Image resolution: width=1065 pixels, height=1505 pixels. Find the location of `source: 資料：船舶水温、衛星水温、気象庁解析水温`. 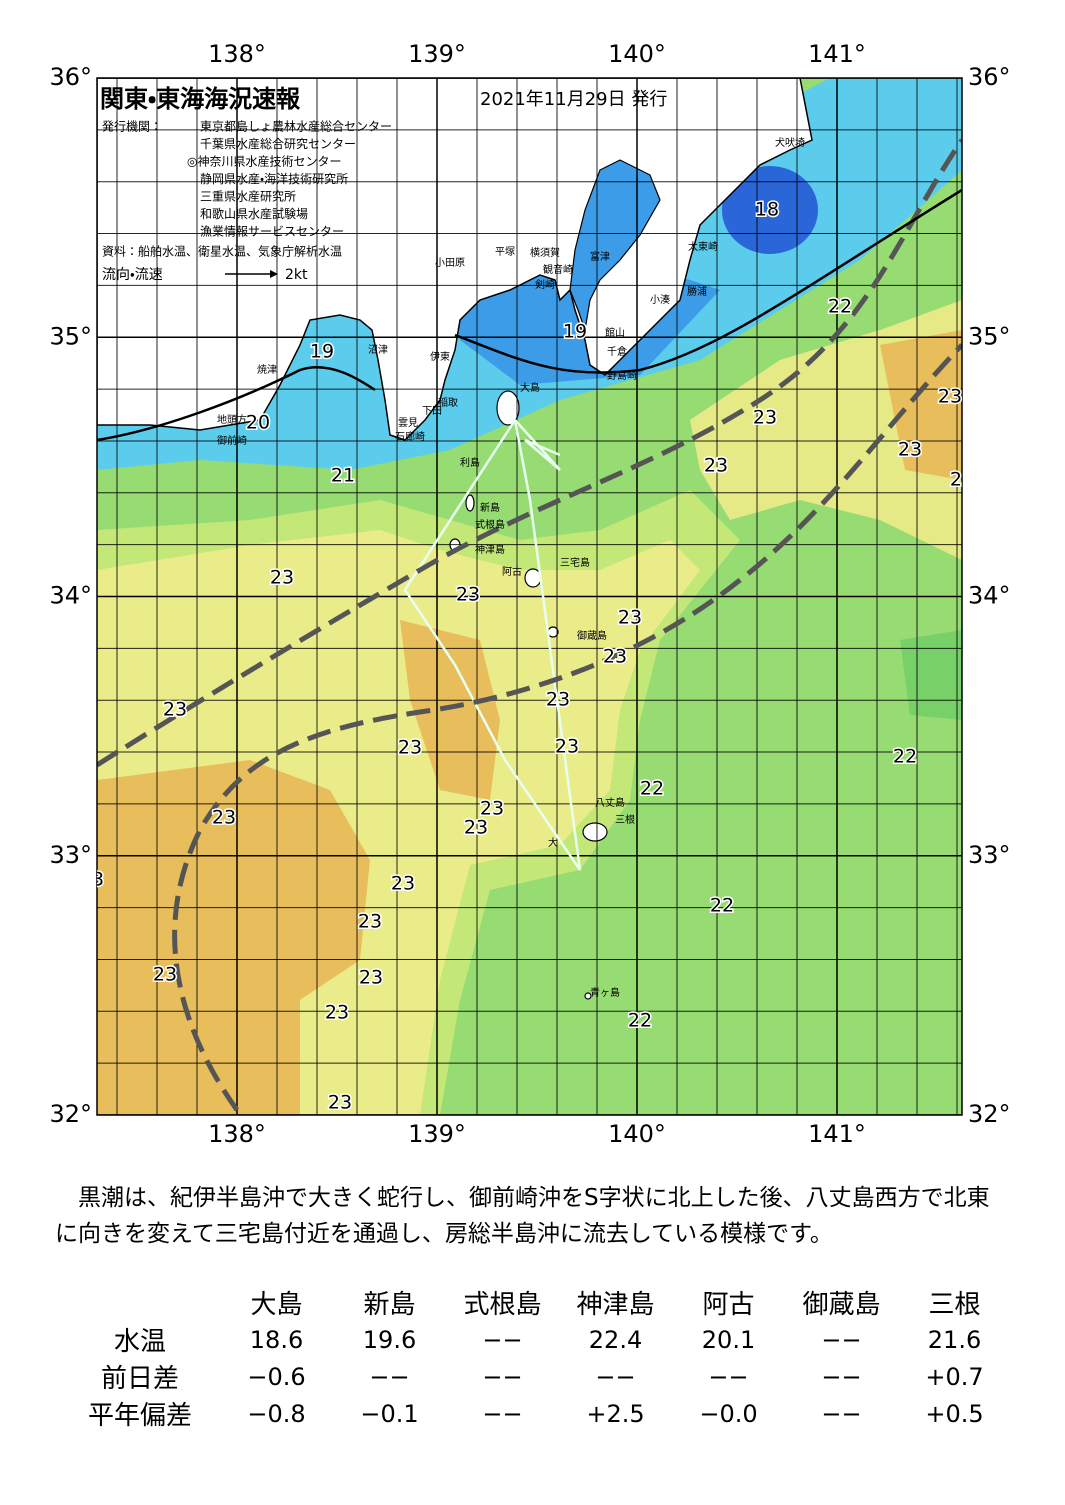

source: 資料：船舶水温、衛星水温、気象庁解析水温 is located at coordinates (222, 251).